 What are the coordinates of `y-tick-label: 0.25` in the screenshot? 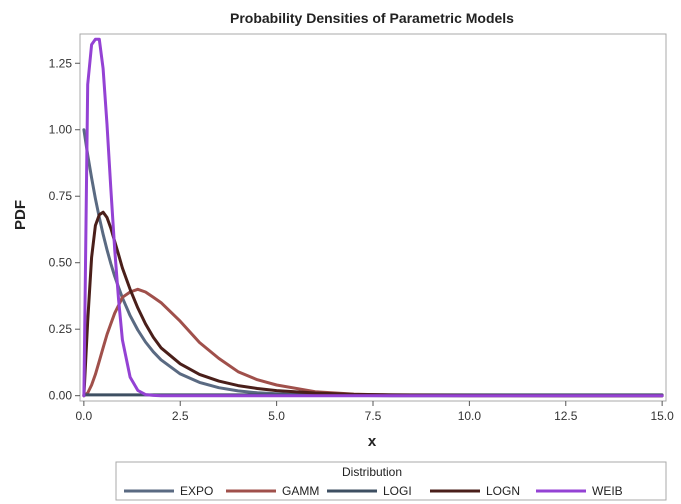 It's located at (61, 329).